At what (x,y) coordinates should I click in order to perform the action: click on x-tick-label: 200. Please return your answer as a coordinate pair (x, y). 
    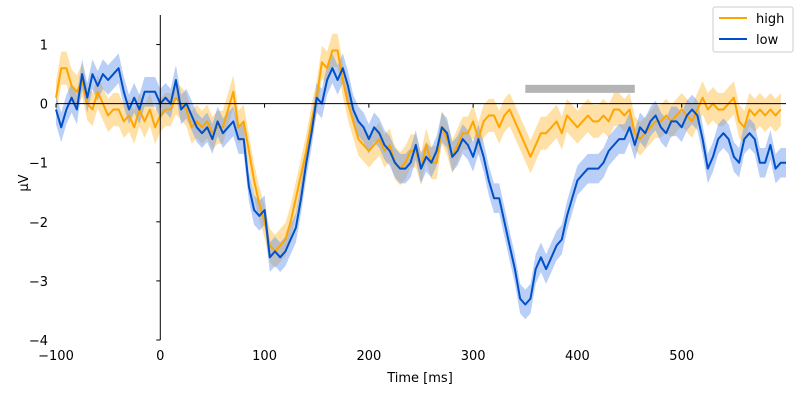
    Looking at the image, I should click on (368, 356).